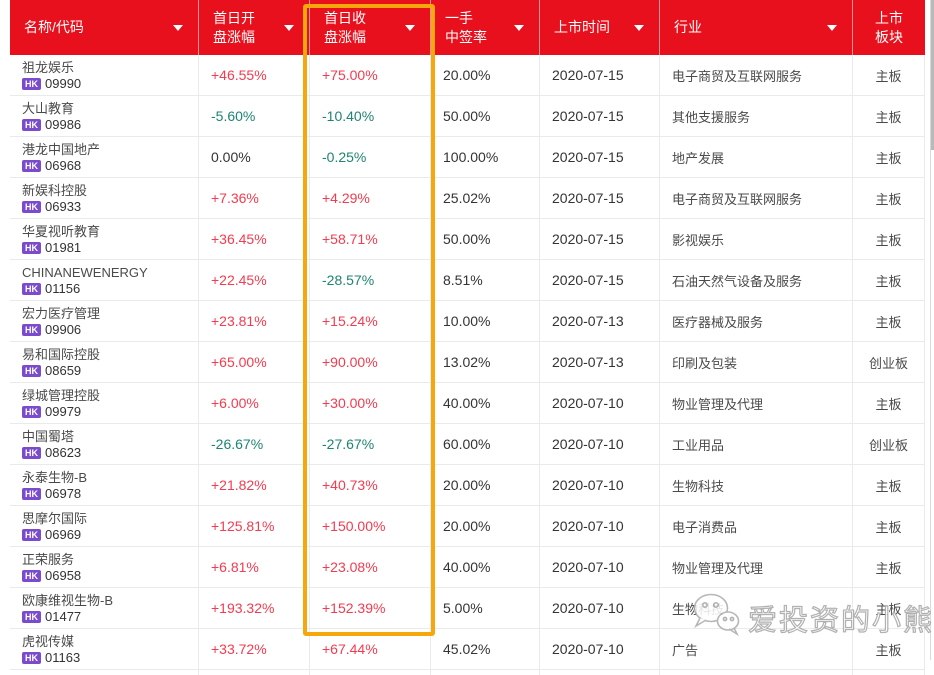  I want to click on industry-value: 物业管理及代理, so click(718, 568).